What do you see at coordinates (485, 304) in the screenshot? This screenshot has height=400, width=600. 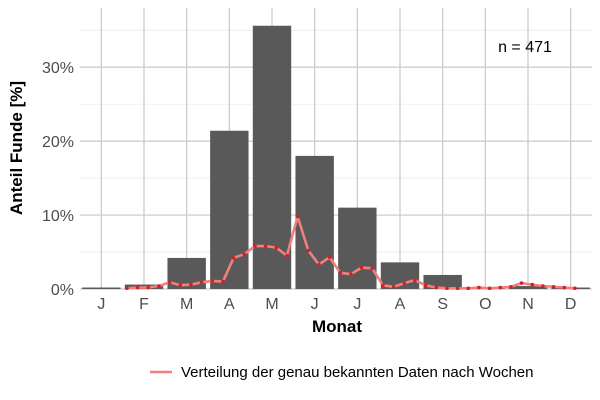 I see `x-tick-label: O` at bounding box center [485, 304].